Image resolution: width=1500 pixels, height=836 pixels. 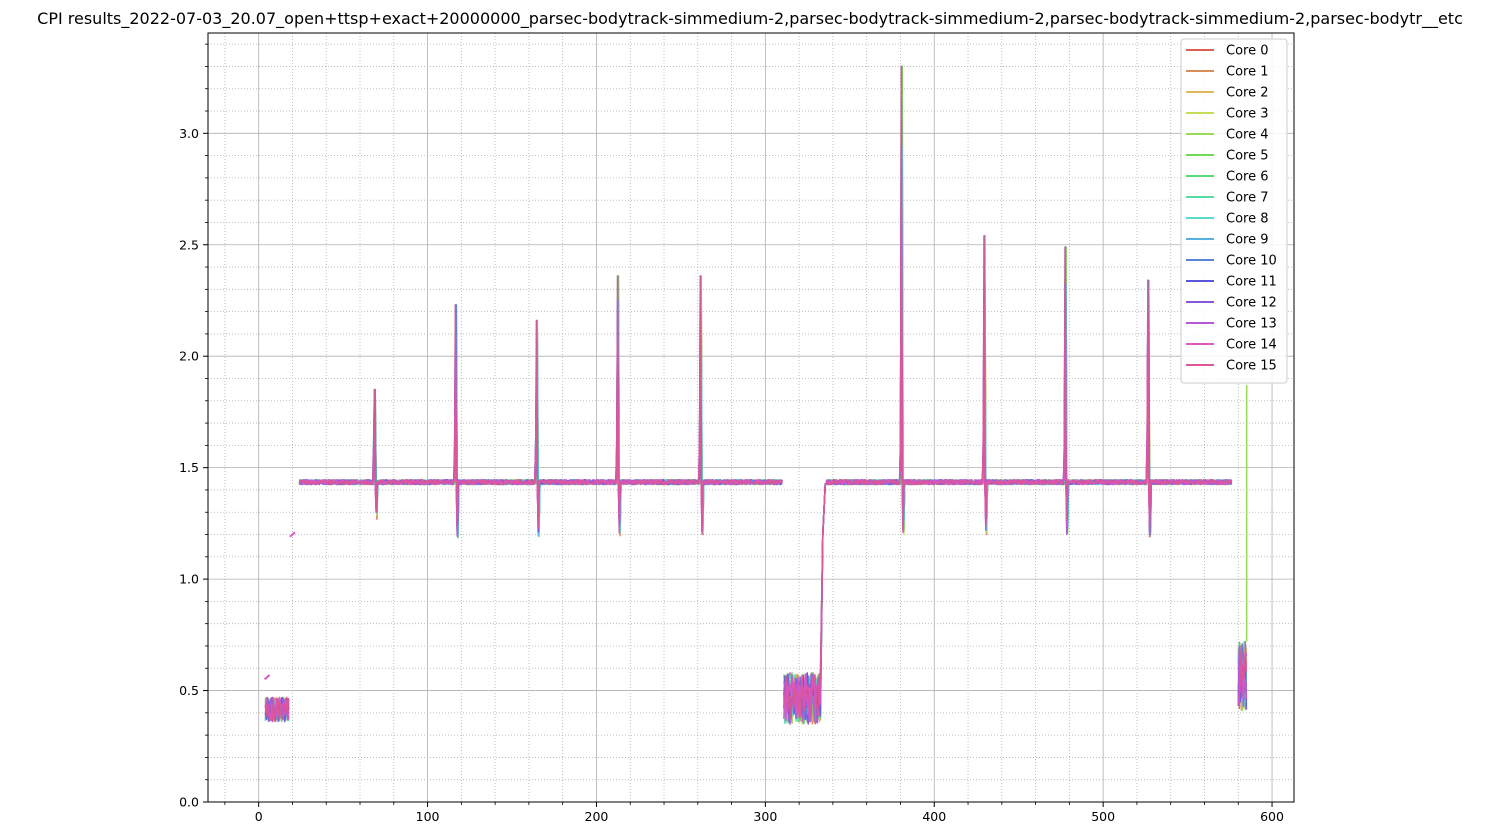 I want to click on y-tick-label: 0.5, so click(x=189, y=690).